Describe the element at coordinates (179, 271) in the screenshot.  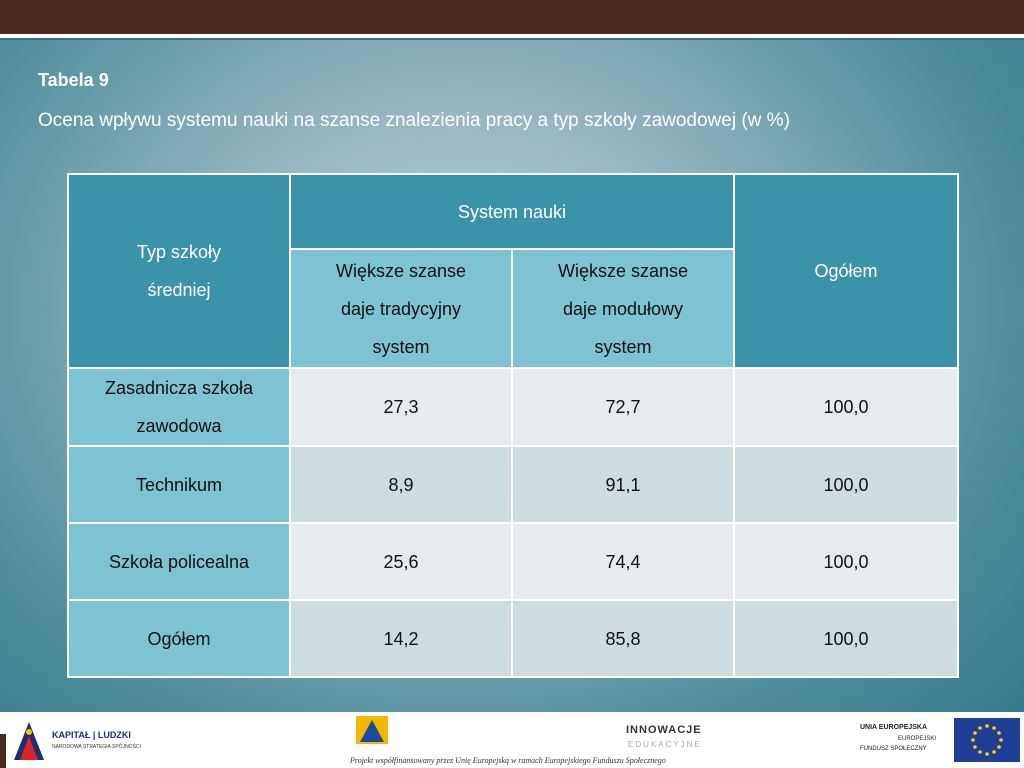
I see `header-school-type: Typ szkoły średniej` at that location.